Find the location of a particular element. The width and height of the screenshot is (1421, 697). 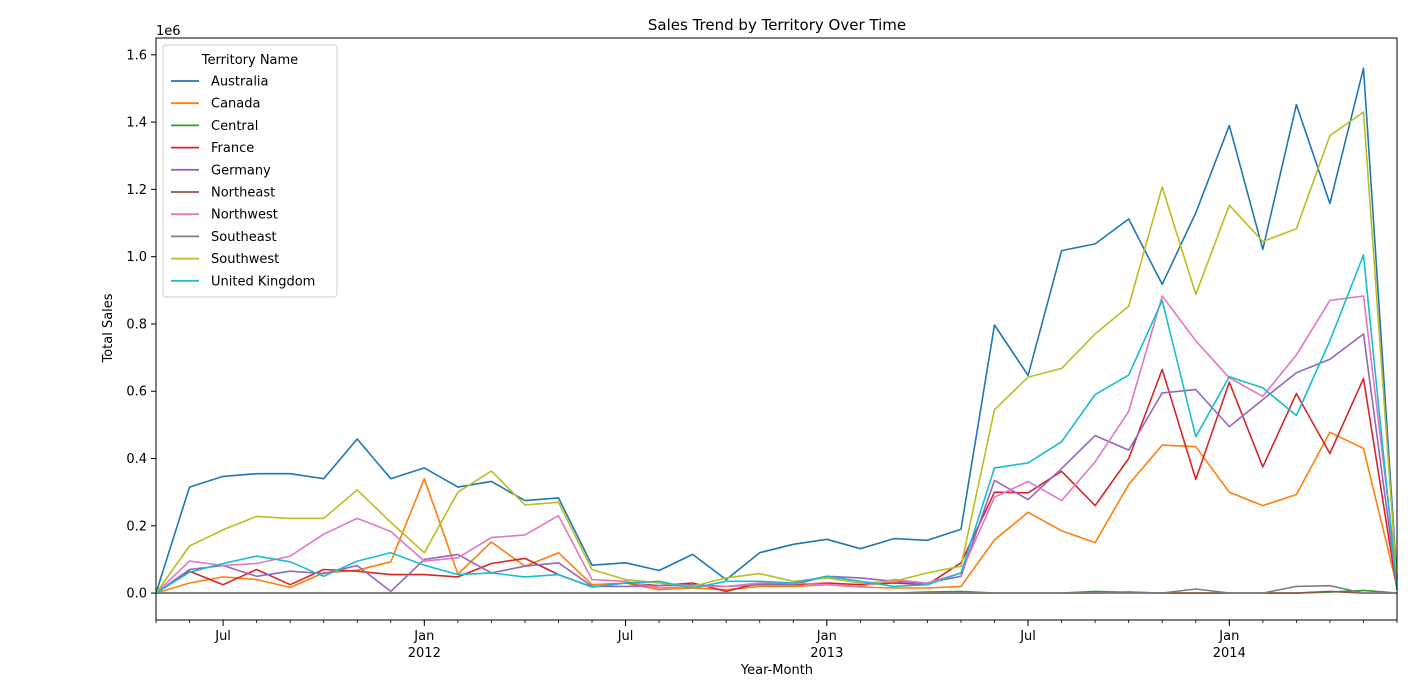

chart-title: Sales Trend by Territory Over Time is located at coordinates (777, 25).